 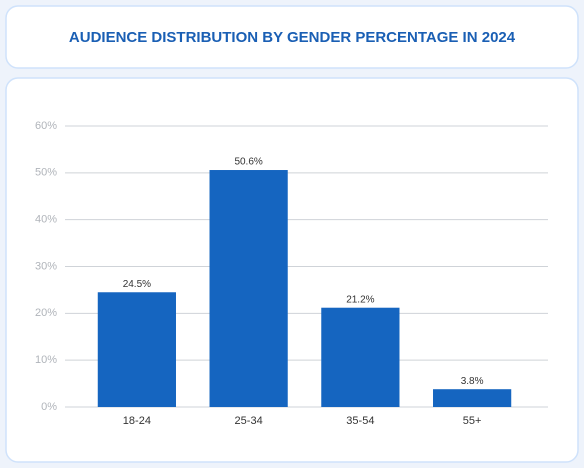 I want to click on y-tick-label: 50%, so click(x=46, y=173).